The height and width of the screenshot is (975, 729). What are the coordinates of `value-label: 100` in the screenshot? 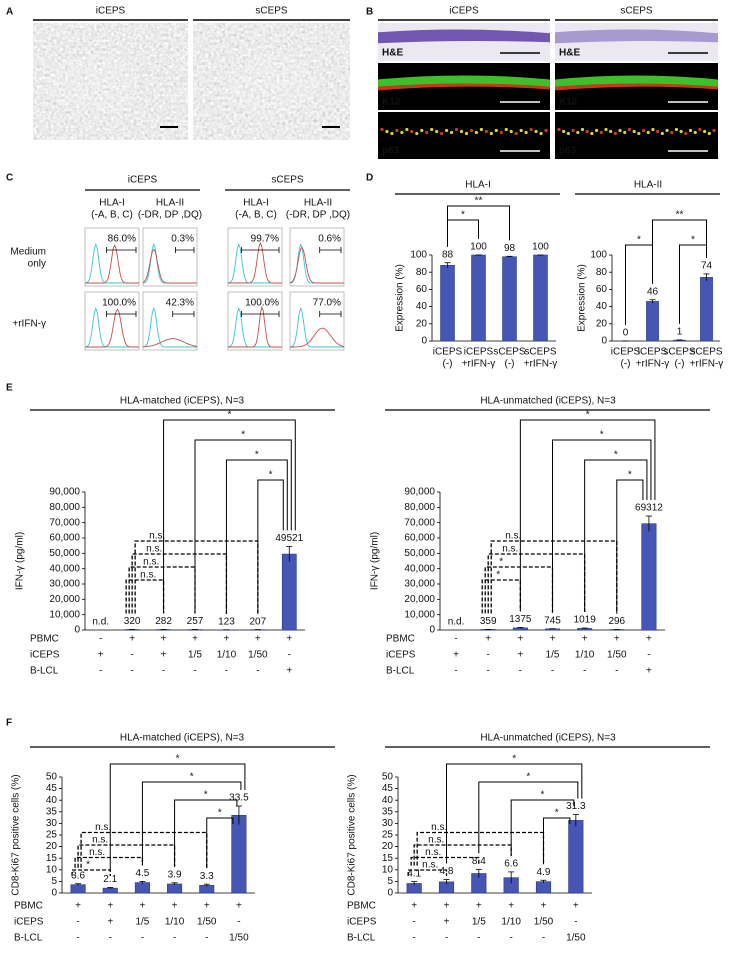 It's located at (540, 247).